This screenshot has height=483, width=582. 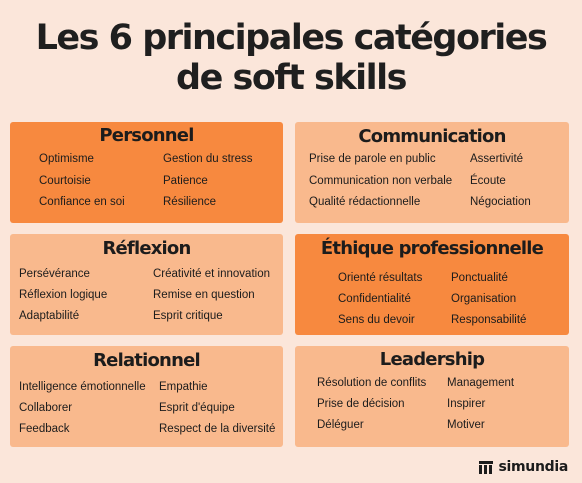 I want to click on skill-item: Prise de parole en public, so click(x=372, y=159).